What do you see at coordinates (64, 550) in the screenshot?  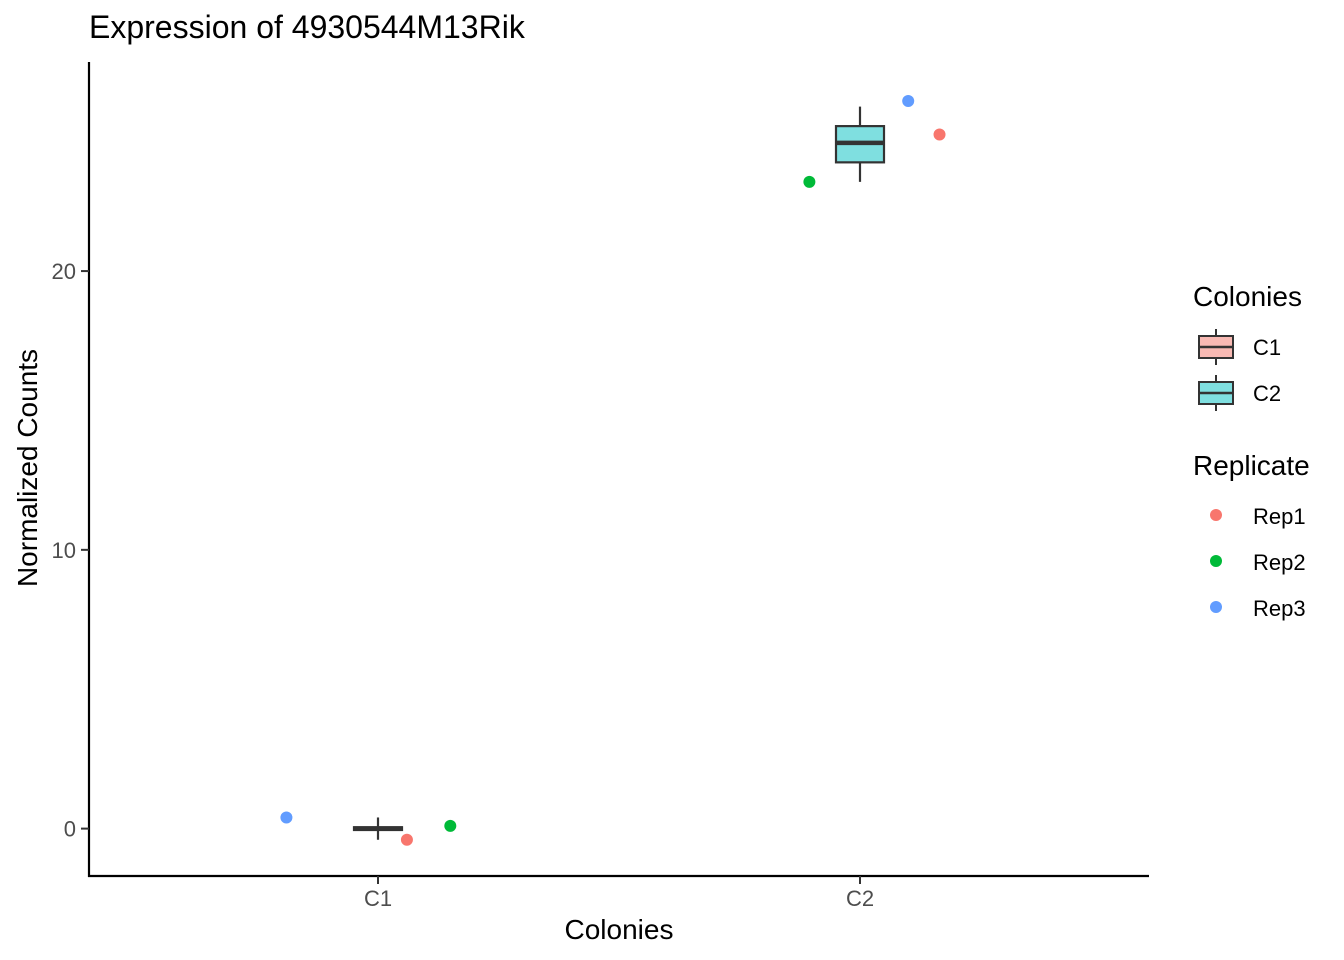 I see `y-tick-label: 10` at bounding box center [64, 550].